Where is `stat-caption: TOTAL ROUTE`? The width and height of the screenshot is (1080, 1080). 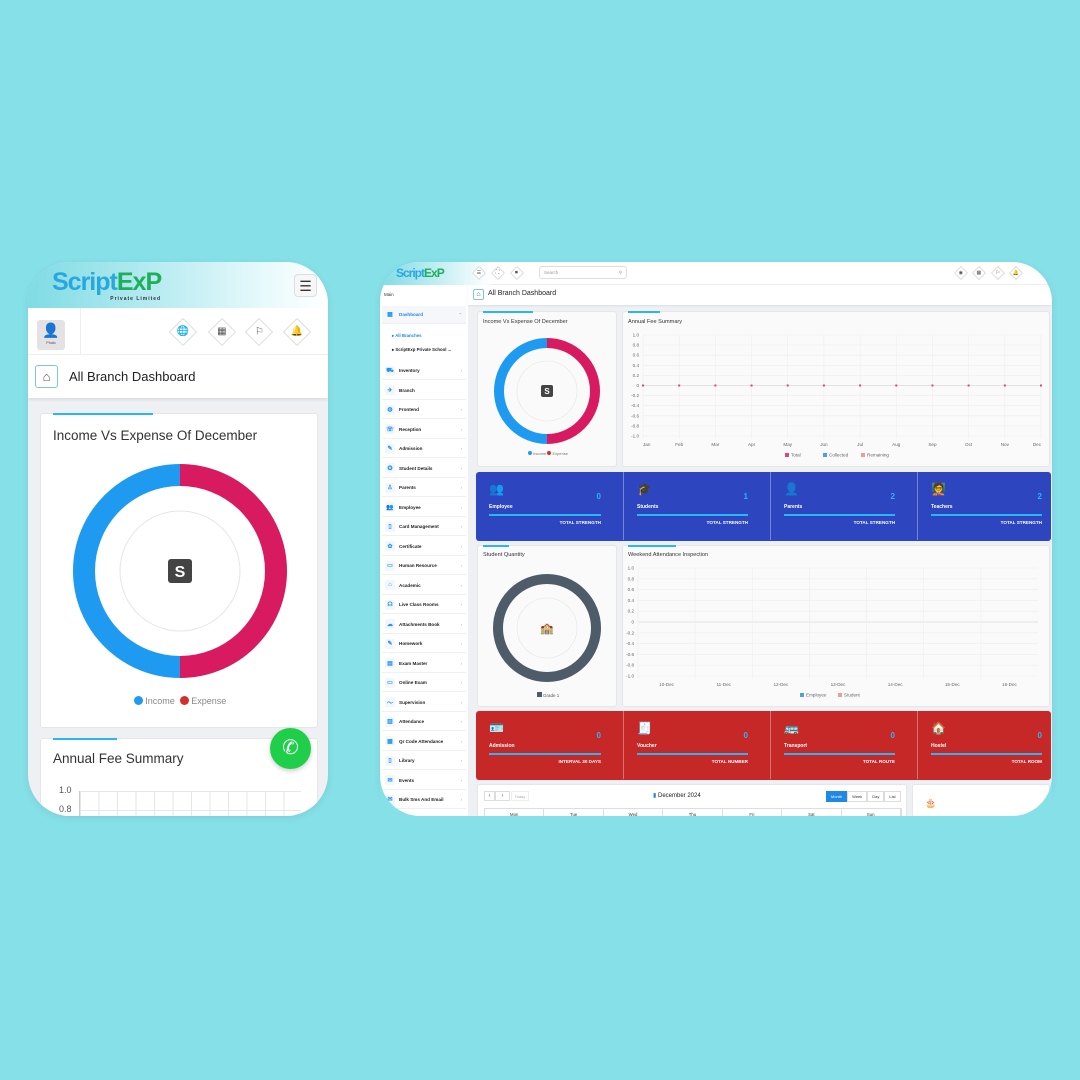 stat-caption: TOTAL ROUTE is located at coordinates (878, 761).